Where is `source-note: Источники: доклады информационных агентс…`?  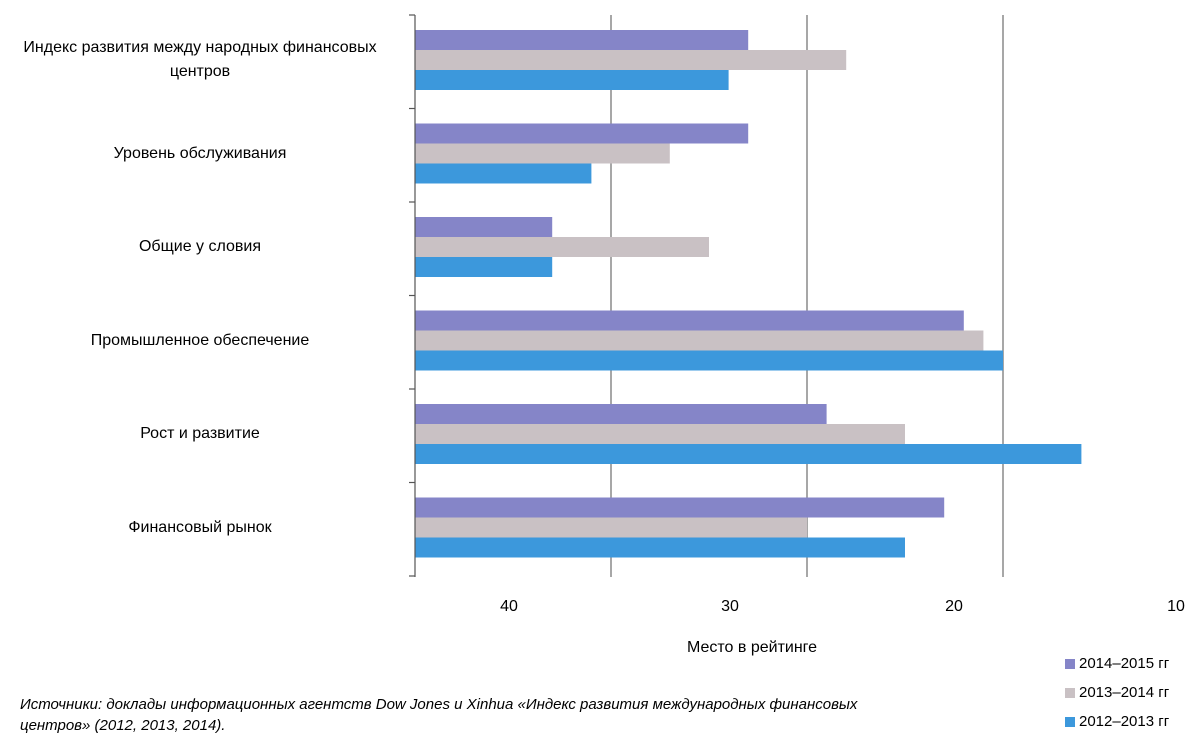
source-note: Источники: доклады информационных агентс… is located at coordinates (439, 715).